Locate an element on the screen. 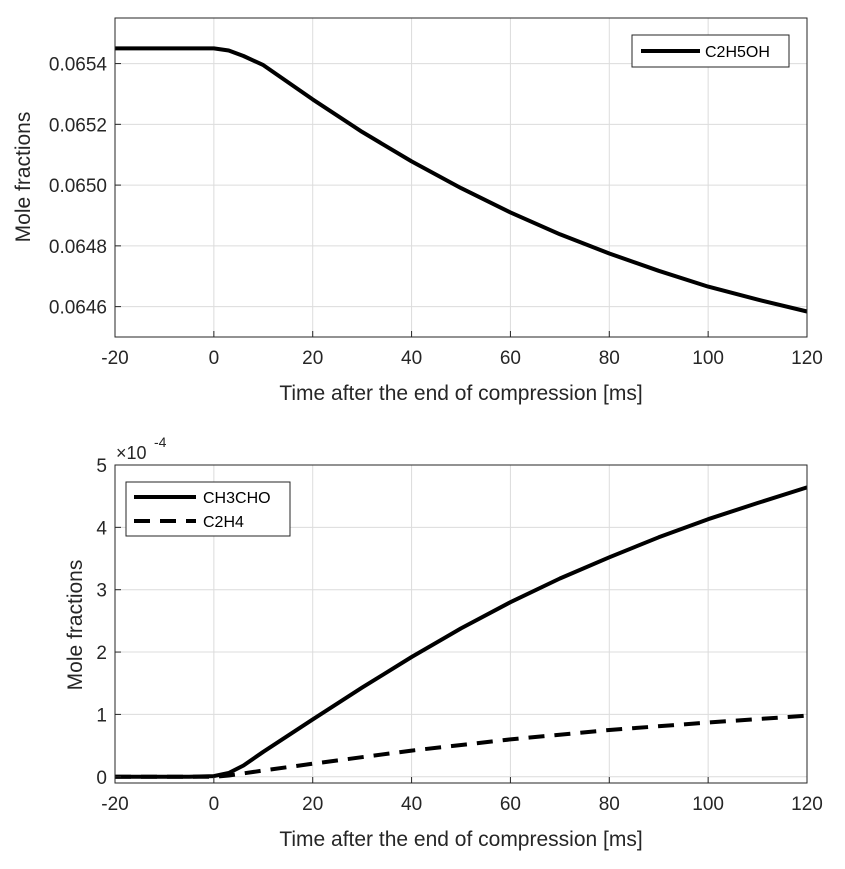 This screenshot has height=869, width=845. bottom-xtick-label: 0 is located at coordinates (214, 804).